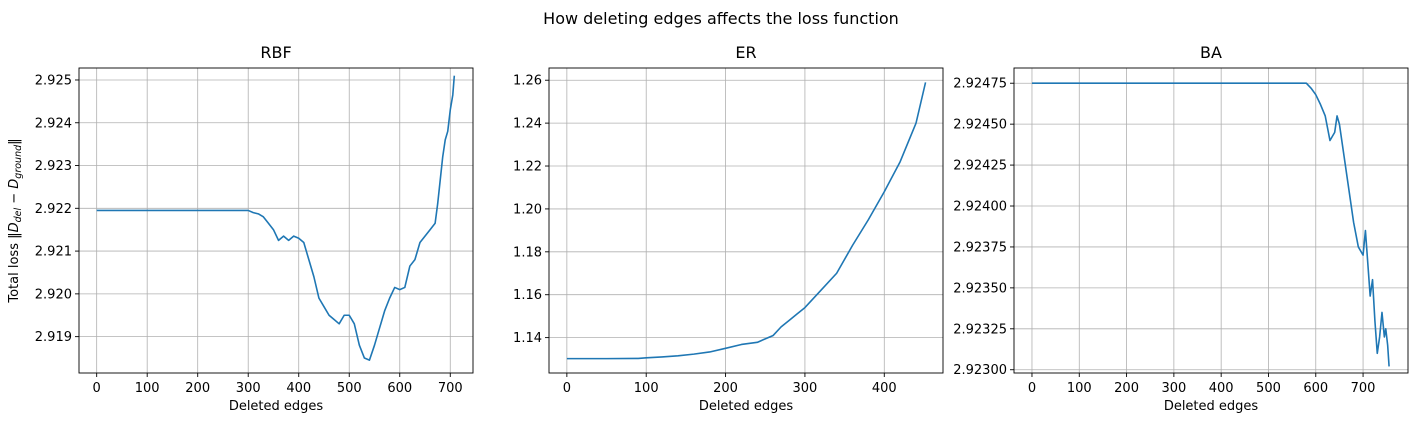 This screenshot has height=427, width=1411. What do you see at coordinates (97, 388) in the screenshot?
I see `rbf-x-tick-label: 0` at bounding box center [97, 388].